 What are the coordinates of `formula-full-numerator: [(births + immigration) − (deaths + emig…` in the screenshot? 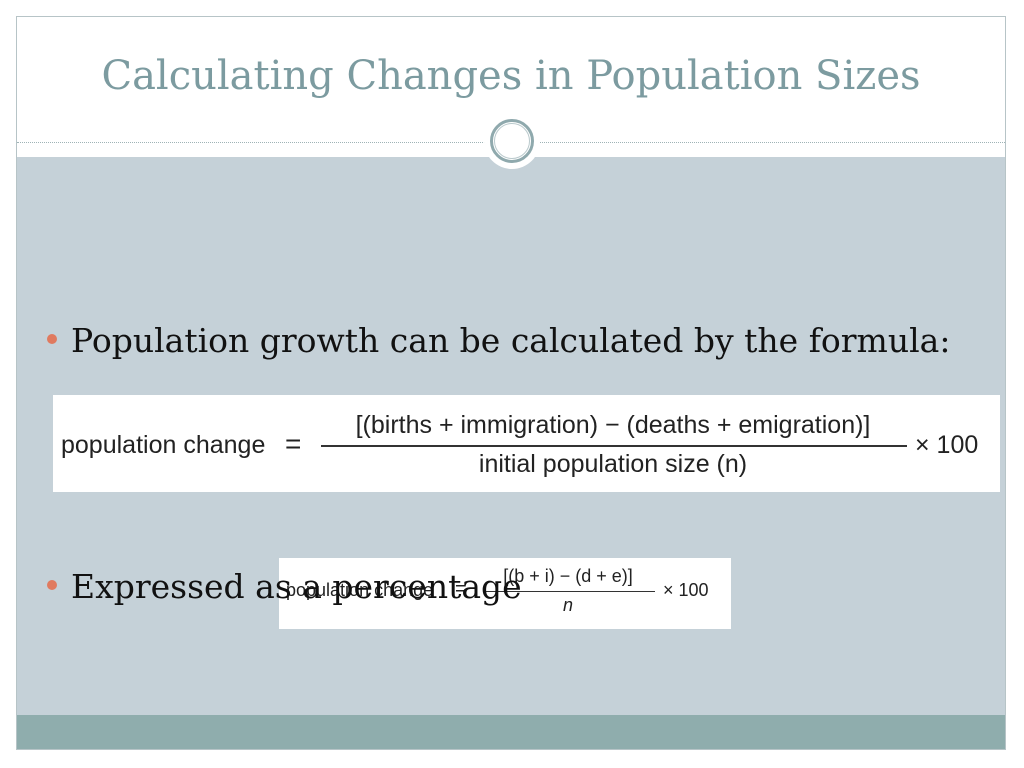 It's located at (613, 425).